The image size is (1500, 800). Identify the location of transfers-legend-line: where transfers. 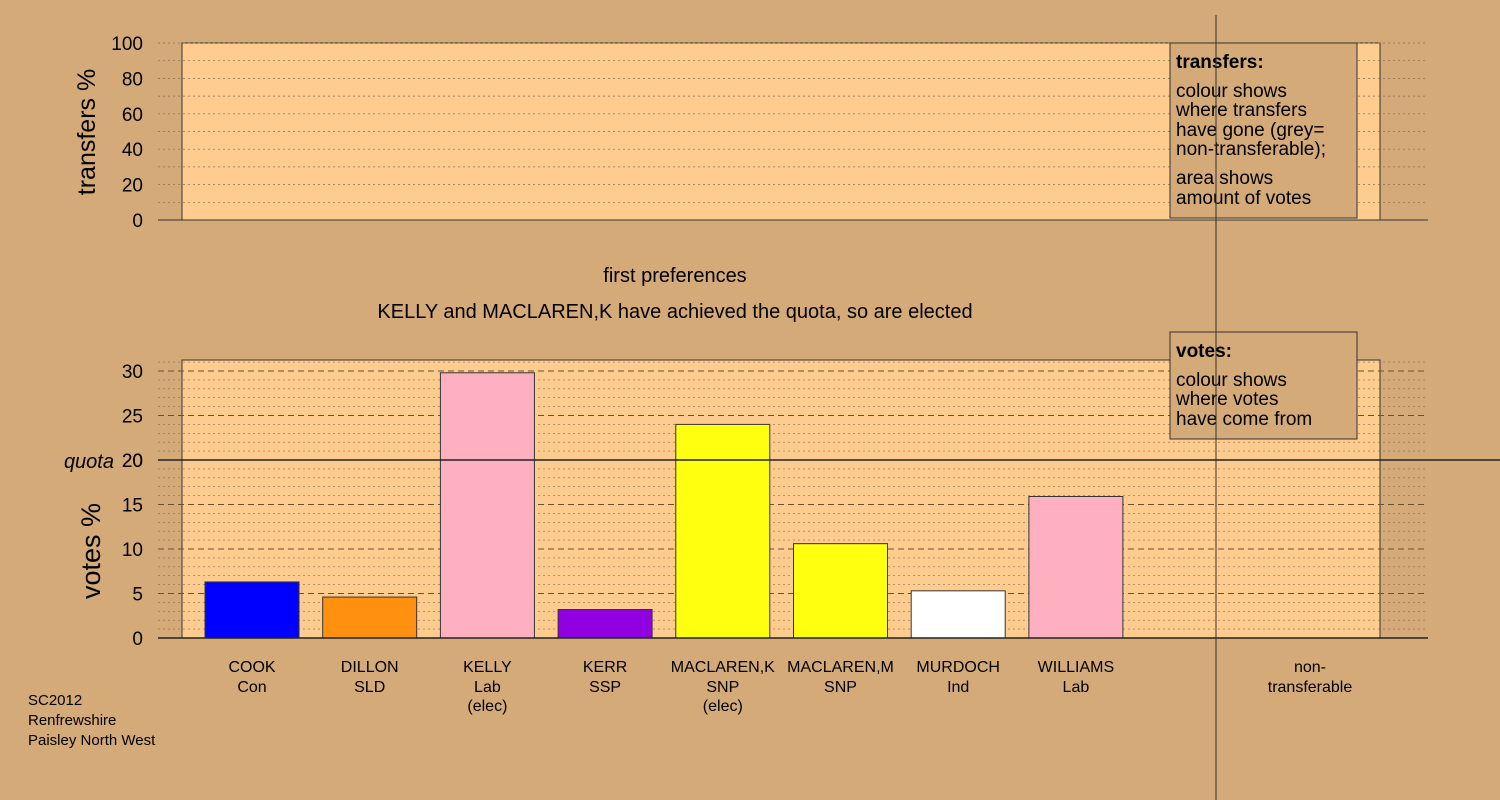
(1241, 110).